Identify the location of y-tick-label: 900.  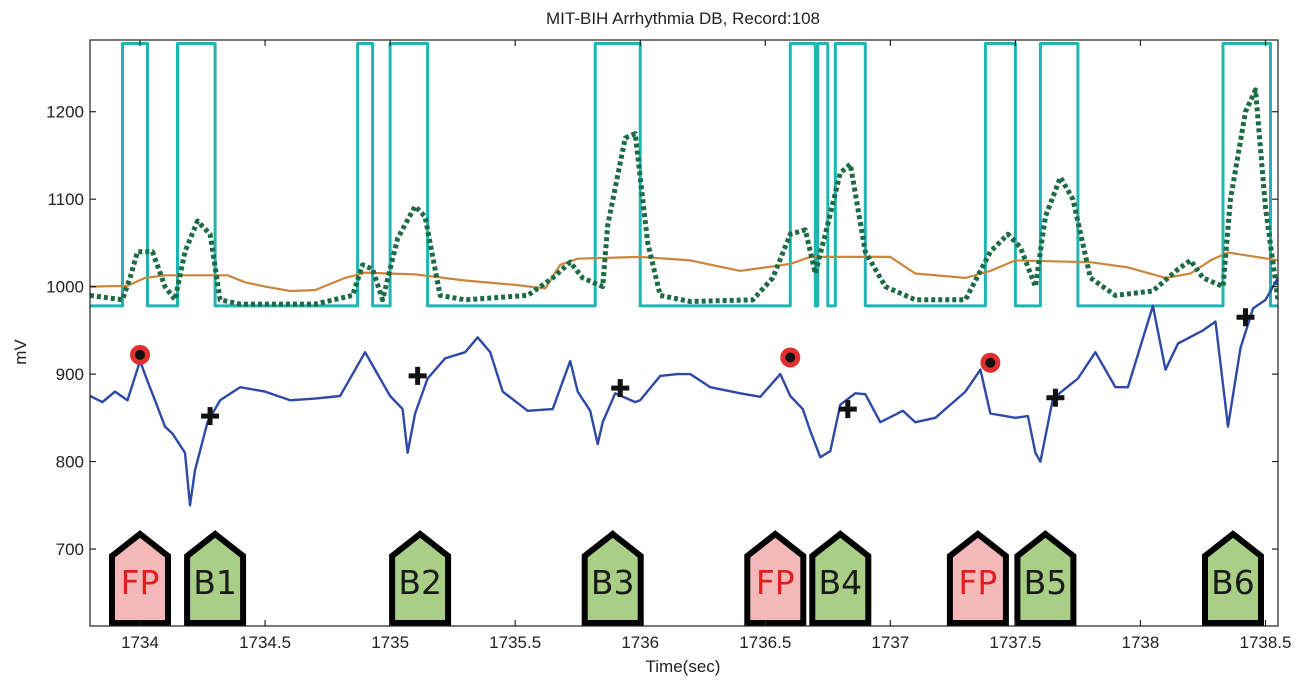
(70, 374).